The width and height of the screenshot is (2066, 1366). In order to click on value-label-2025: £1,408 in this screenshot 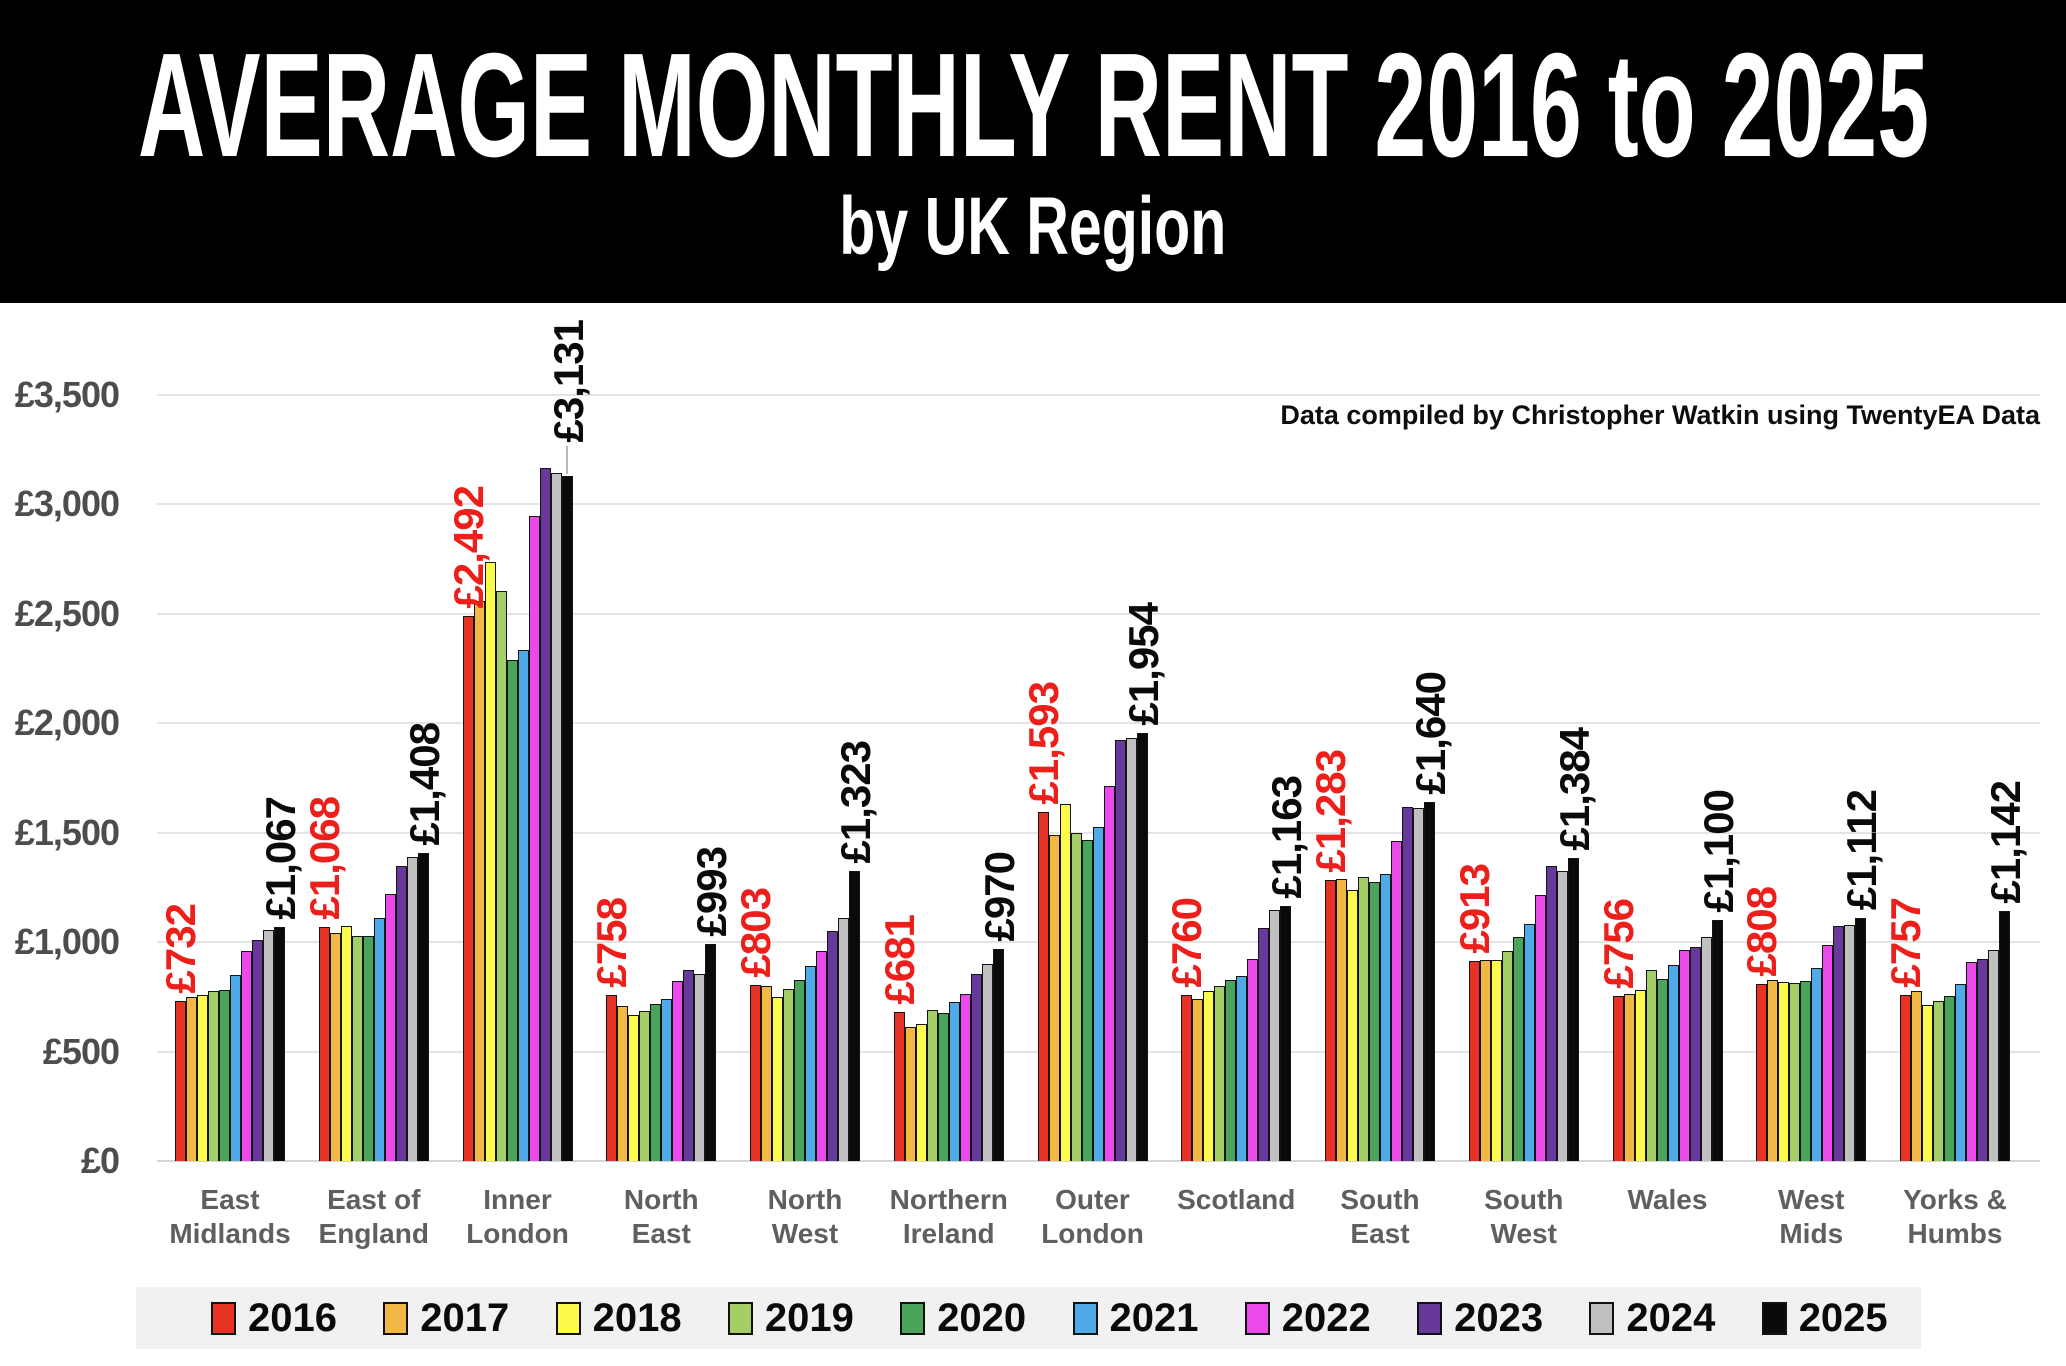, I will do `click(424, 783)`.